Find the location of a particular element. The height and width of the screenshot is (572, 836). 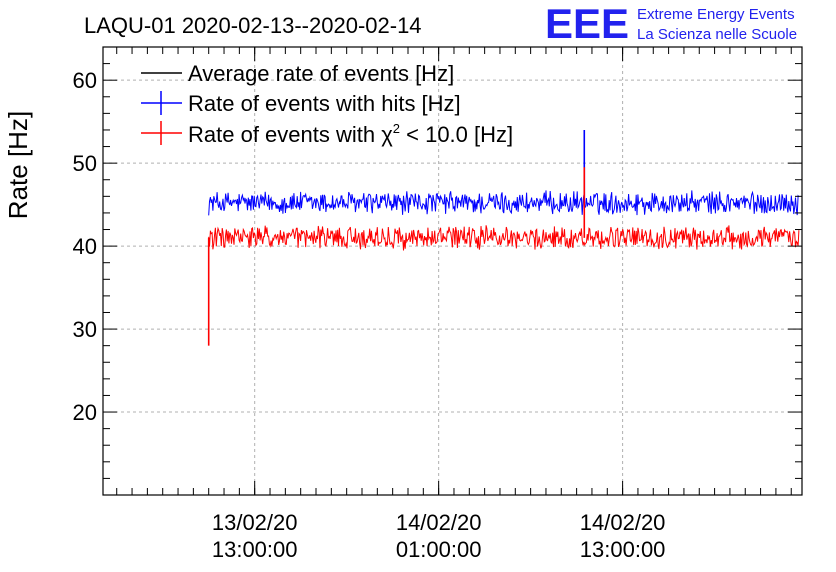

legend-chi2-label: Rate of events with χ2 < 10.0 [Hz] is located at coordinates (350, 134).